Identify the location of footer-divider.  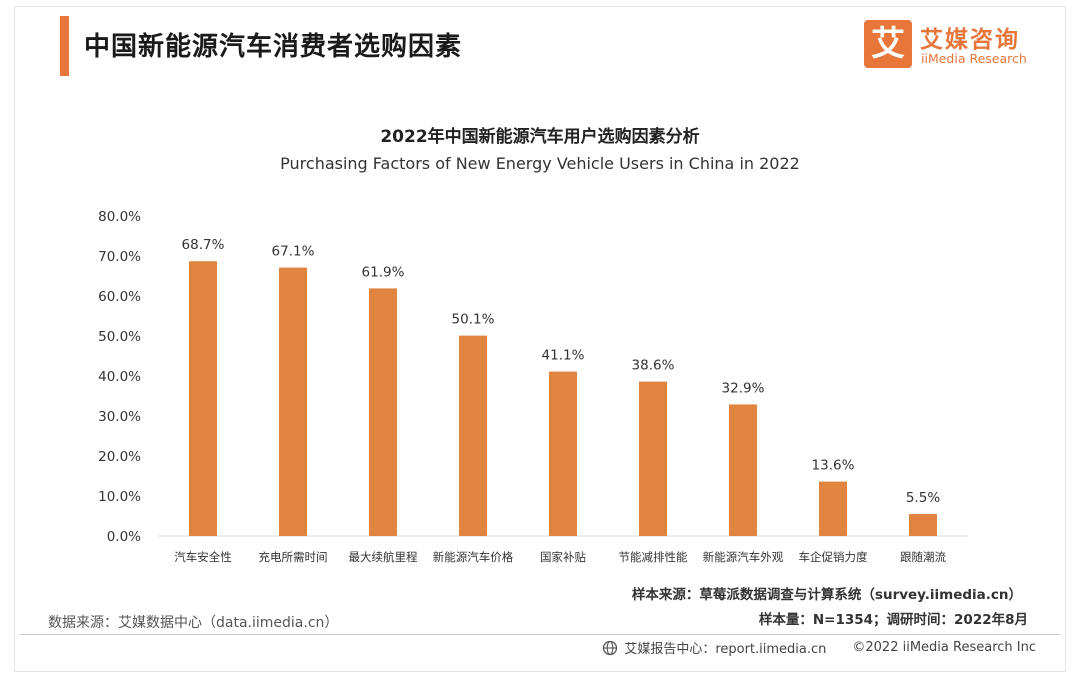
(540, 634).